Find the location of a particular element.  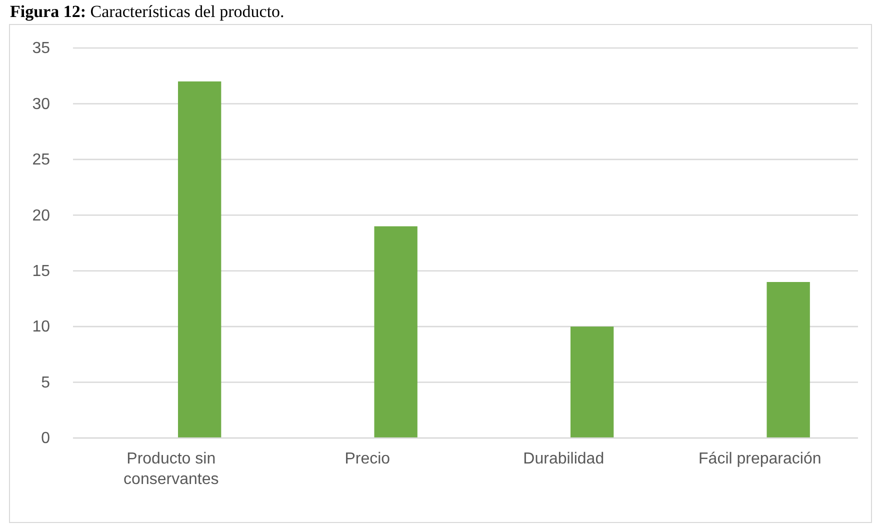

y-tick-label: 20 is located at coordinates (41, 215).